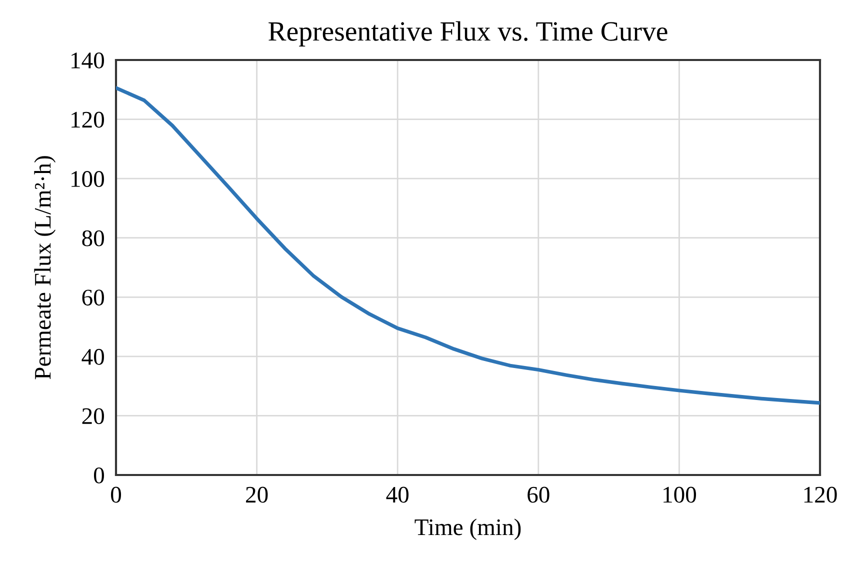  What do you see at coordinates (93, 356) in the screenshot?
I see `y-tick-label: 40` at bounding box center [93, 356].